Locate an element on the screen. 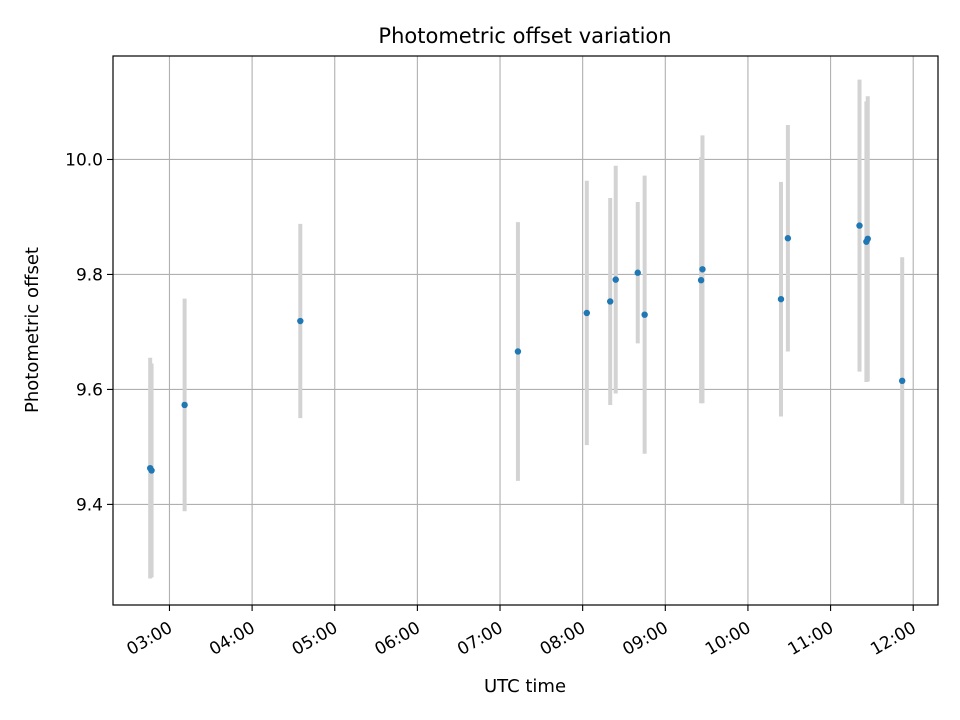 The height and width of the screenshot is (720, 960). y-axis-label: Photometric offset is located at coordinates (32, 330).